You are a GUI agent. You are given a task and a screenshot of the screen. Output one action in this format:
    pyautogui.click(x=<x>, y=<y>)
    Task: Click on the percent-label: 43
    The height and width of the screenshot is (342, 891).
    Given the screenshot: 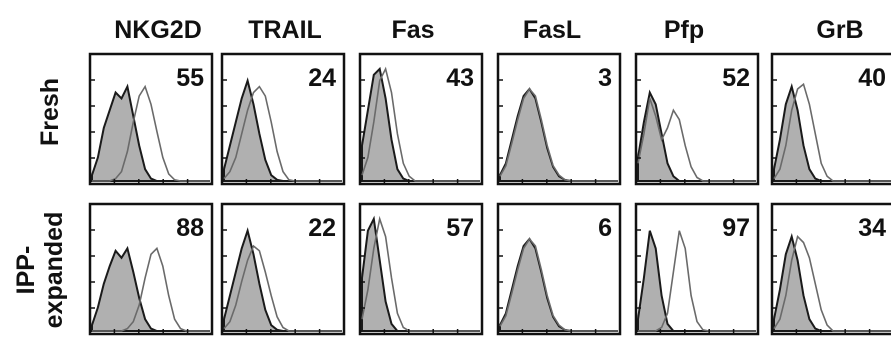 What is the action you would take?
    pyautogui.click(x=460, y=78)
    